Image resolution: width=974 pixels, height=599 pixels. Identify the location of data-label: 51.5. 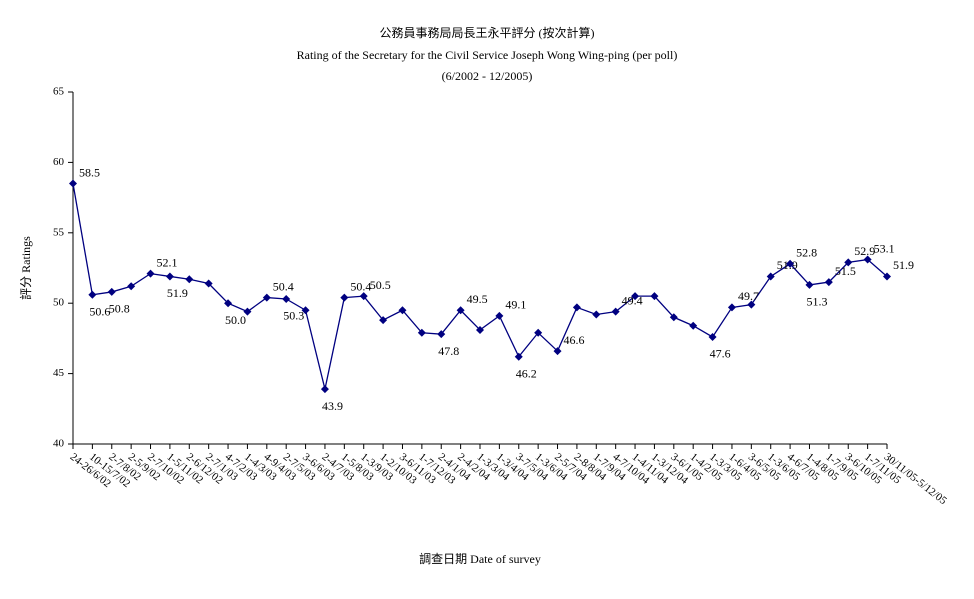
(845, 271).